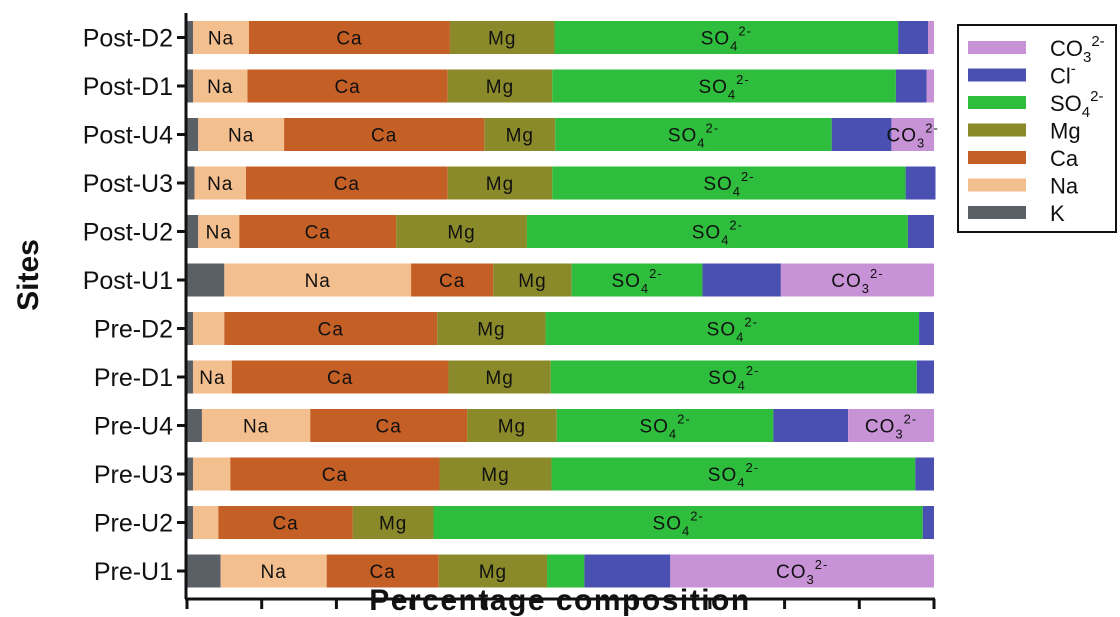  Describe the element at coordinates (1064, 158) in the screenshot. I see `legend-label-ca: Ca` at that location.